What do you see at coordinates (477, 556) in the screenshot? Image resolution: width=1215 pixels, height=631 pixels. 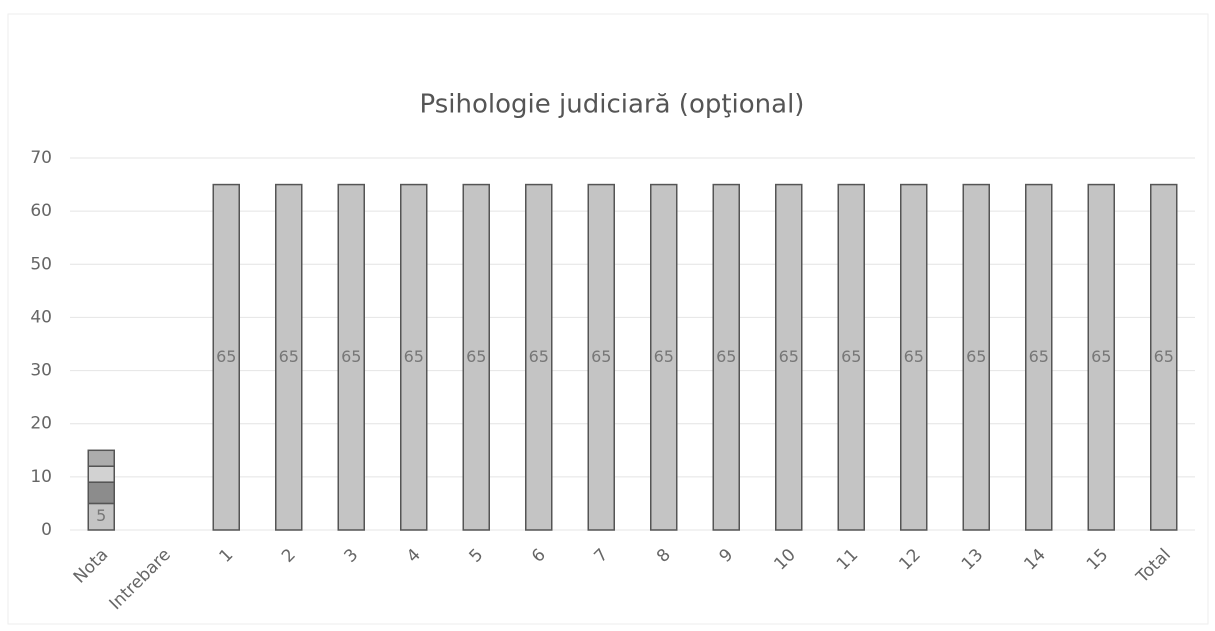 I see `x-tick-label: 5` at bounding box center [477, 556].